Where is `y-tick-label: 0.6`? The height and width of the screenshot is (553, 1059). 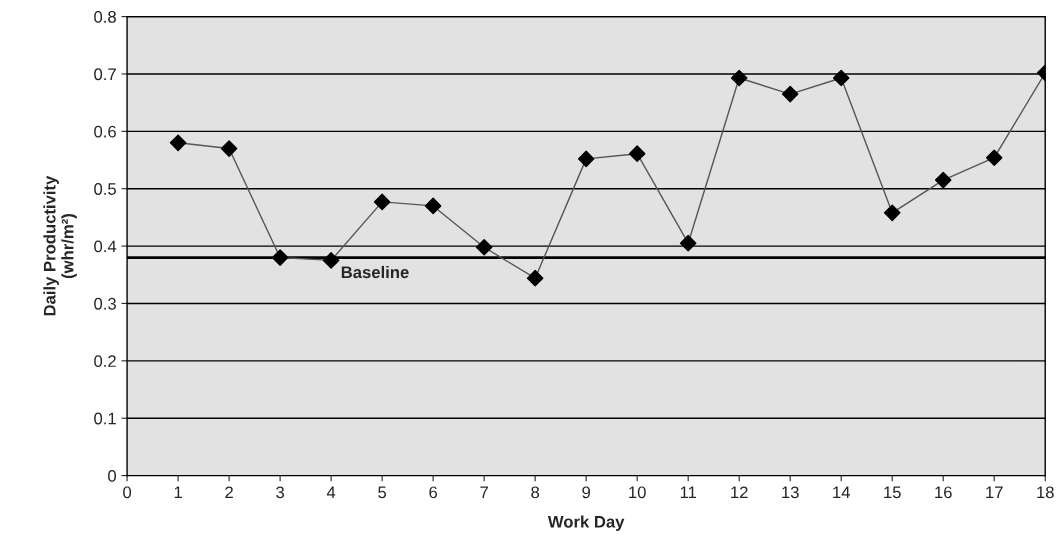 y-tick-label: 0.6 is located at coordinates (105, 131).